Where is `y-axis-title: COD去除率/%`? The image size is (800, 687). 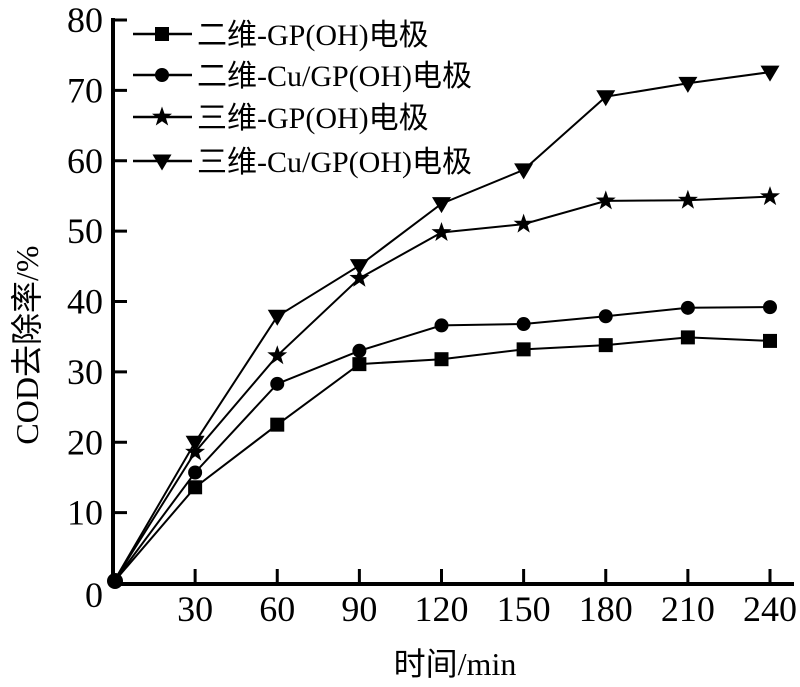 y-axis-title: COD去除率/% is located at coordinates (27, 344).